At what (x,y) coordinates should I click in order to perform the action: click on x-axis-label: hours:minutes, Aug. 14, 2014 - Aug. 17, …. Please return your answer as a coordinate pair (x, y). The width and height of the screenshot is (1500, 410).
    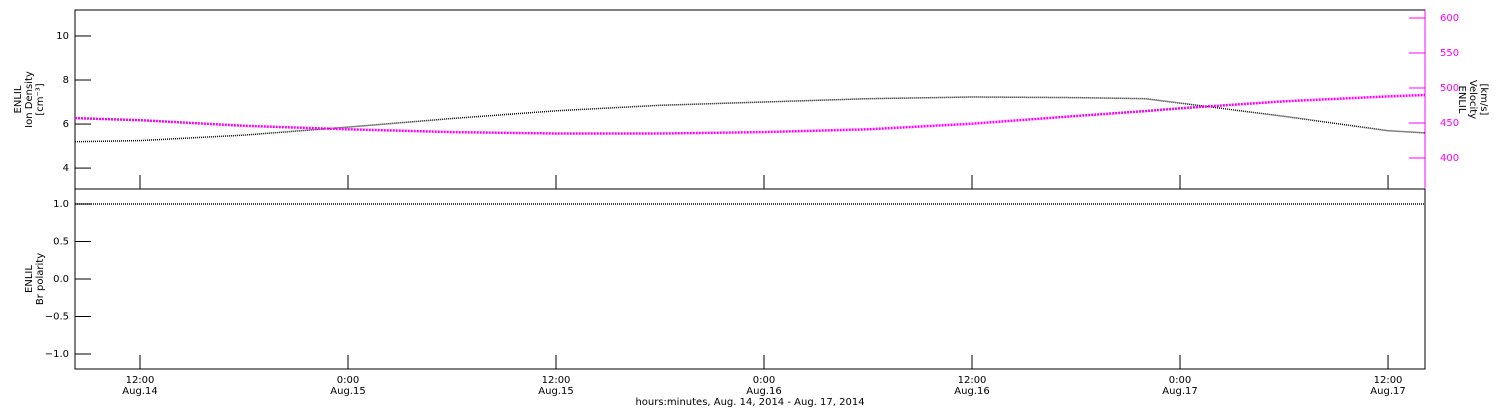
    Looking at the image, I should click on (749, 402).